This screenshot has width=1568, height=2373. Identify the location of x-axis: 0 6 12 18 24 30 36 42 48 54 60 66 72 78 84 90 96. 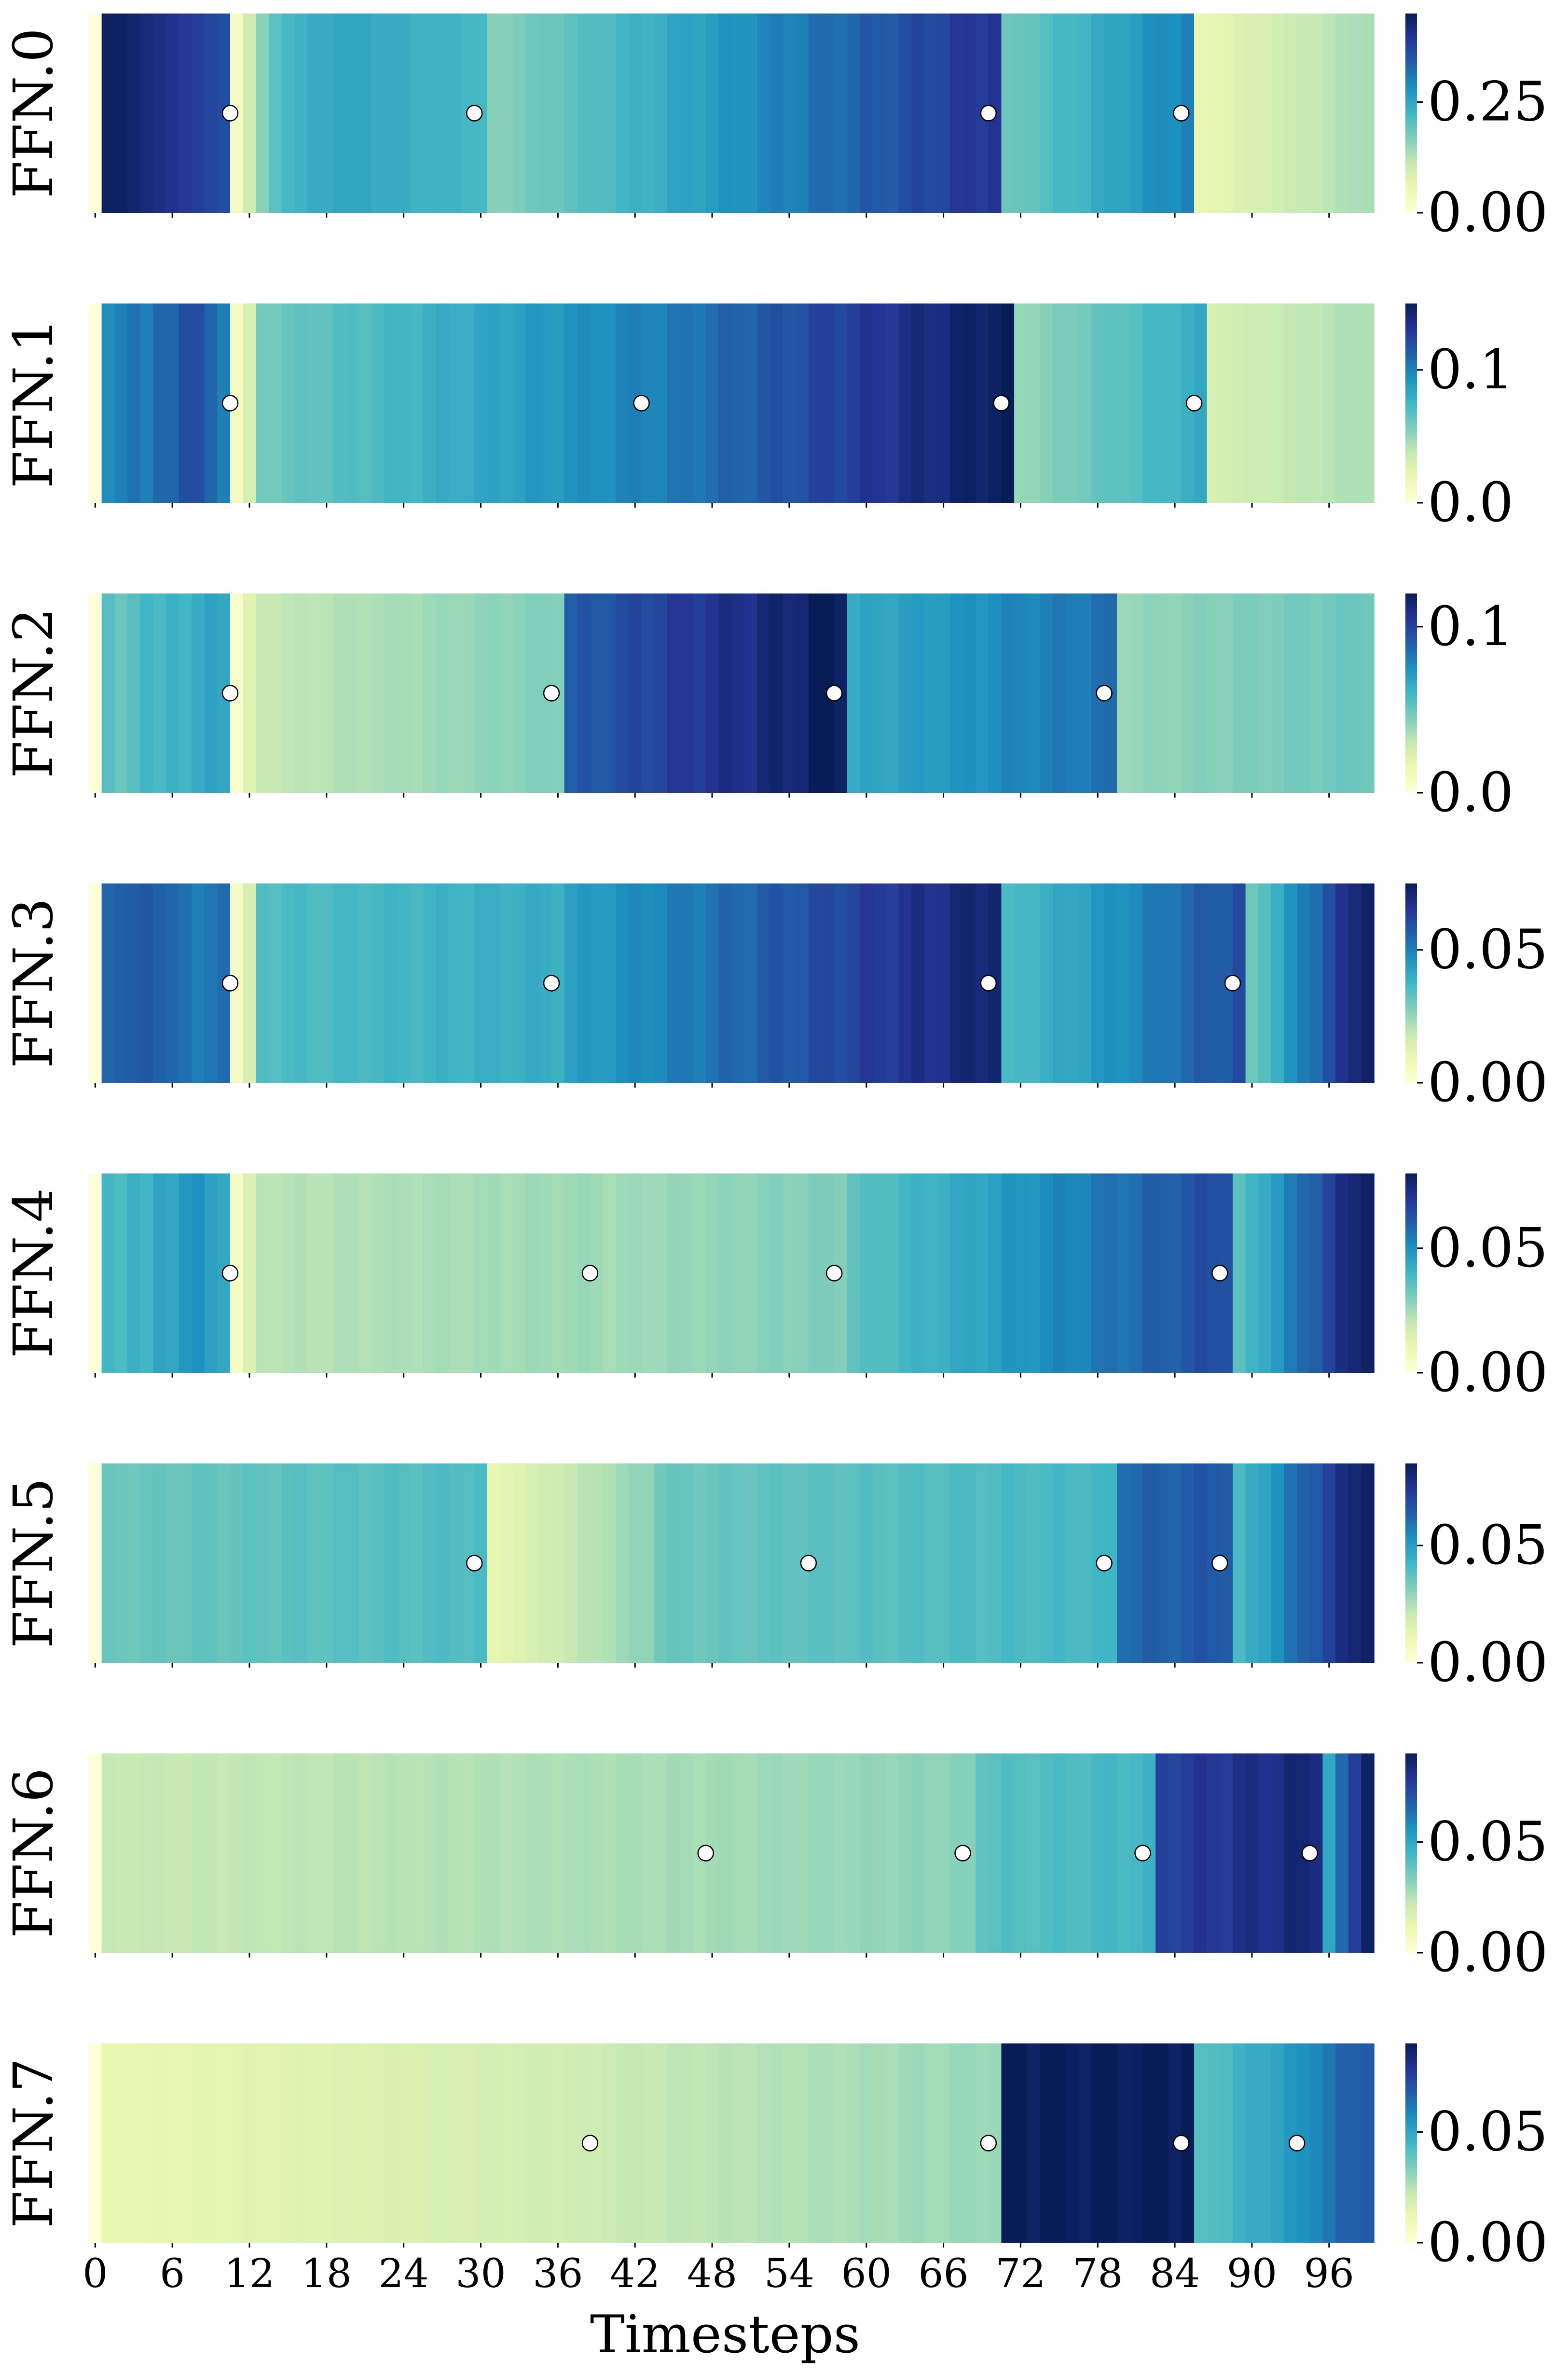
(718, 2274).